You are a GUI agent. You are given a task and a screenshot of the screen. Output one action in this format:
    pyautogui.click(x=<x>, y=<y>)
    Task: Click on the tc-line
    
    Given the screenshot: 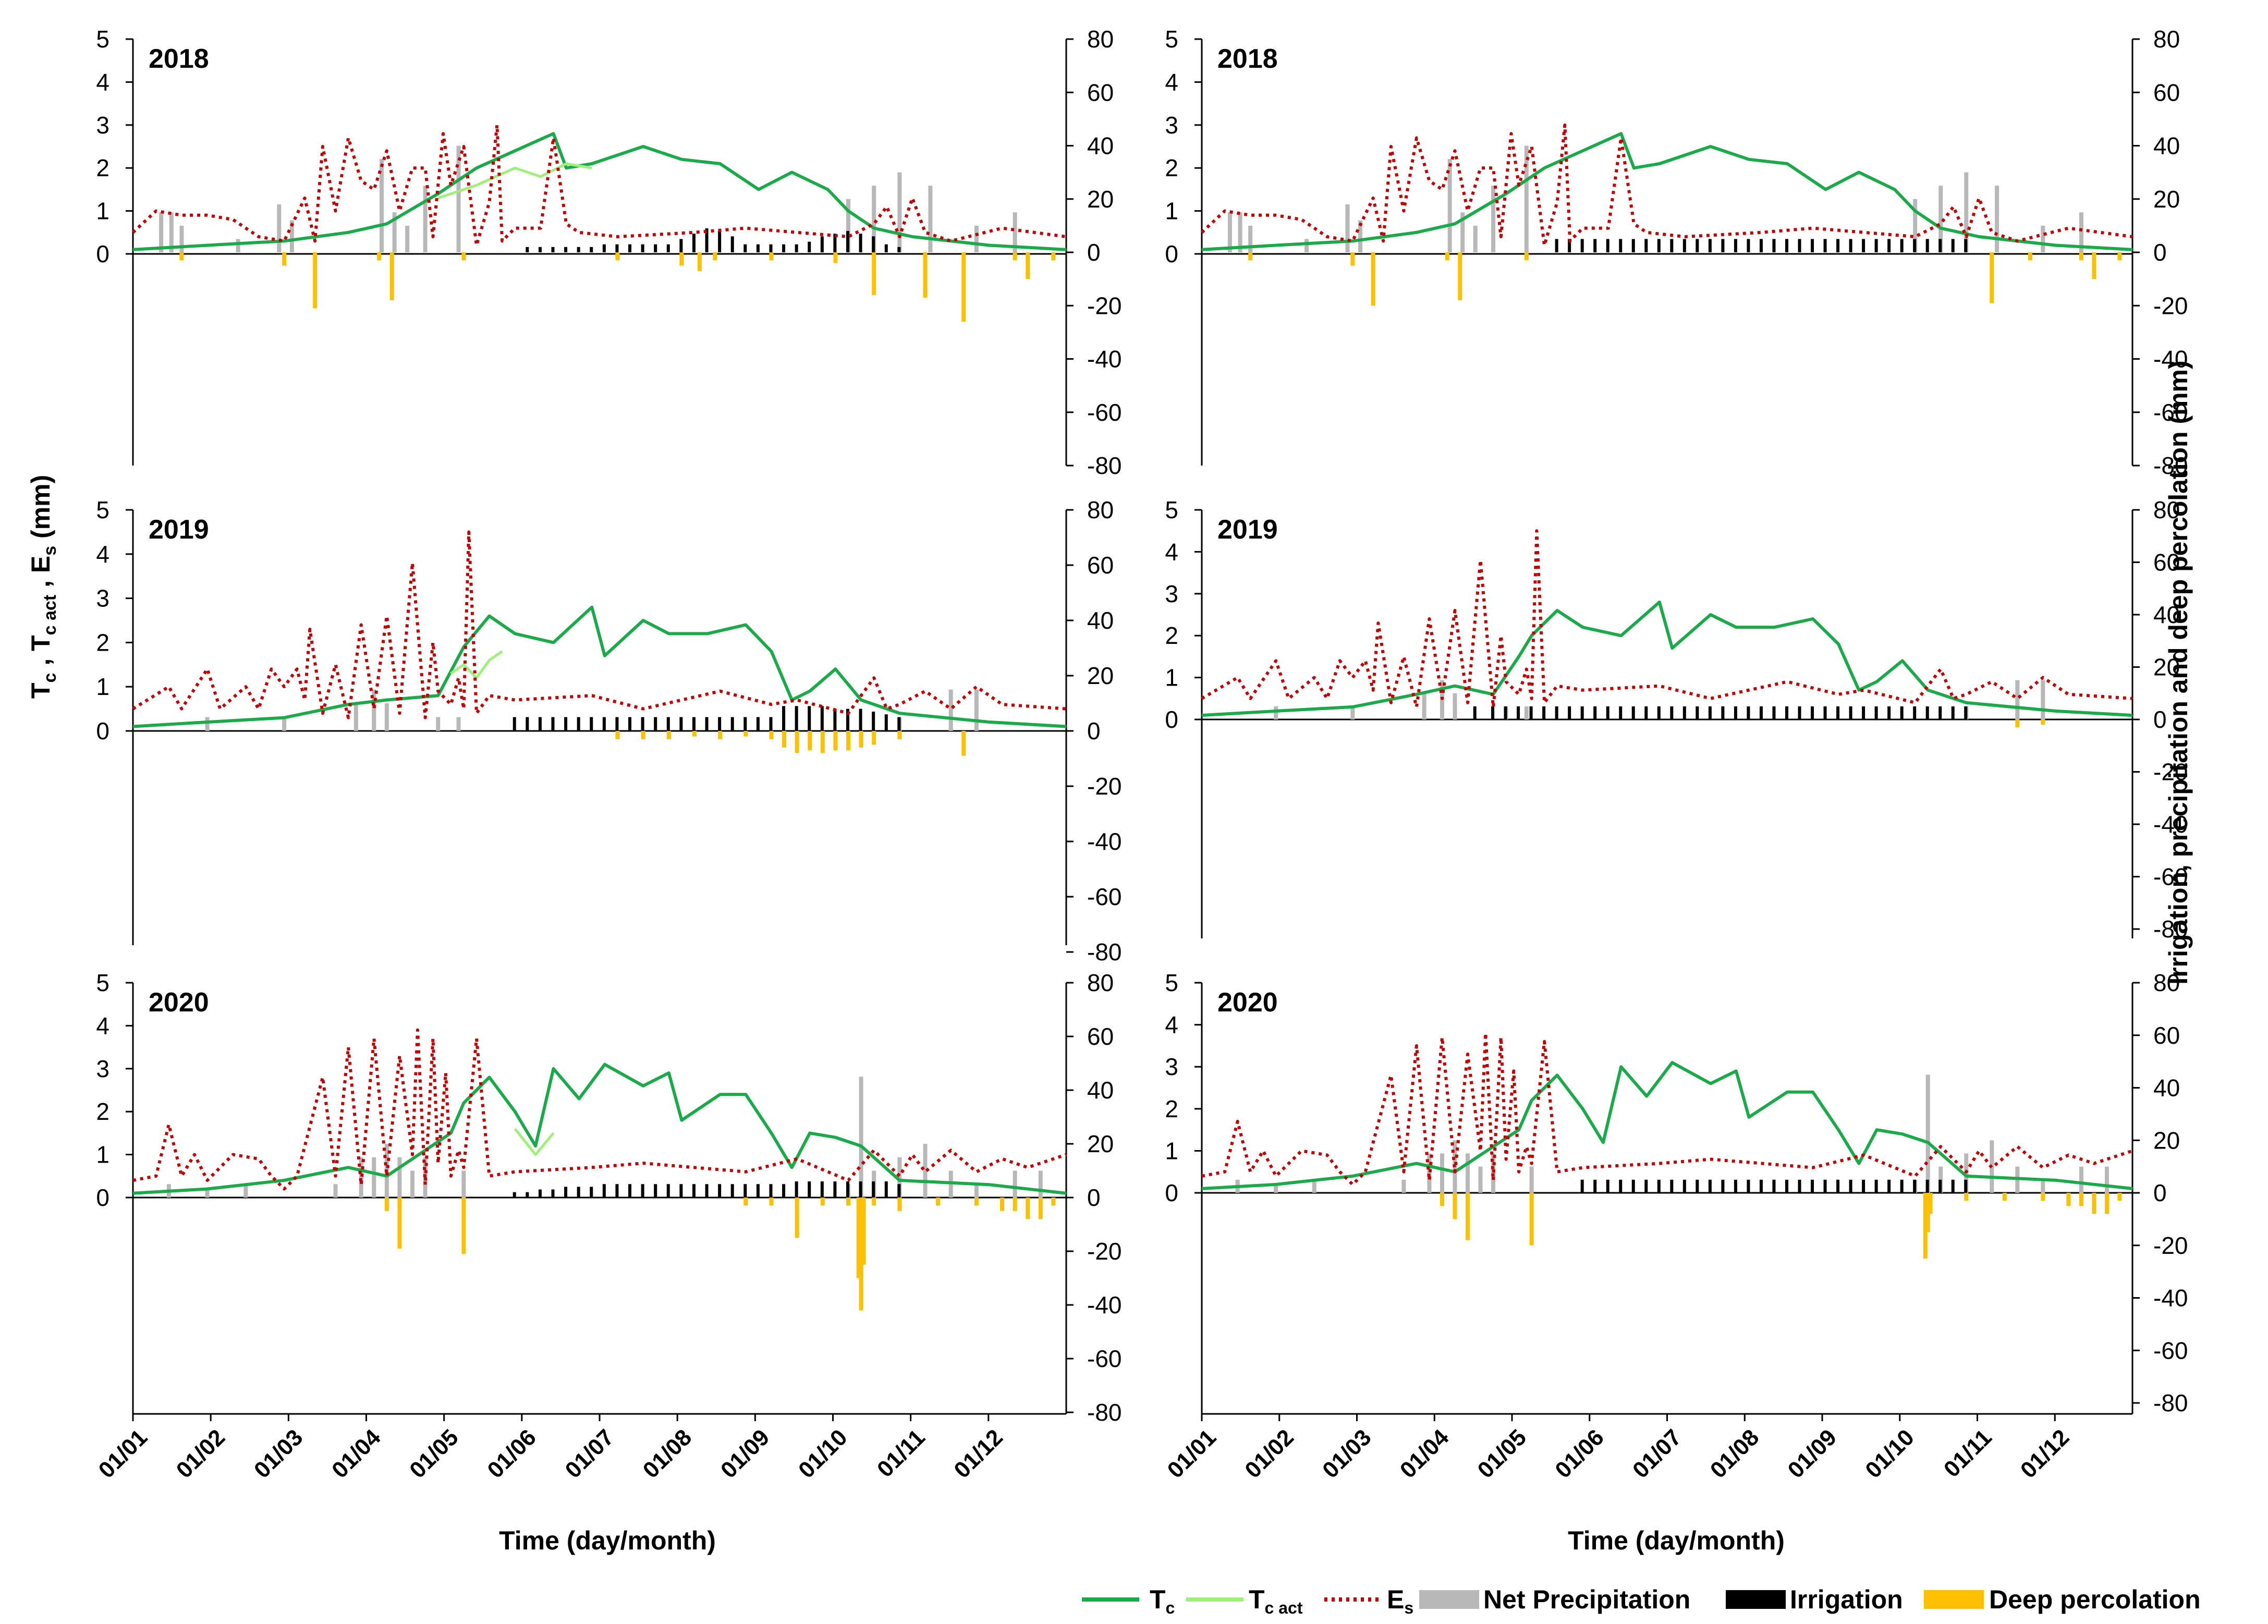 What is the action you would take?
    pyautogui.click(x=599, y=192)
    